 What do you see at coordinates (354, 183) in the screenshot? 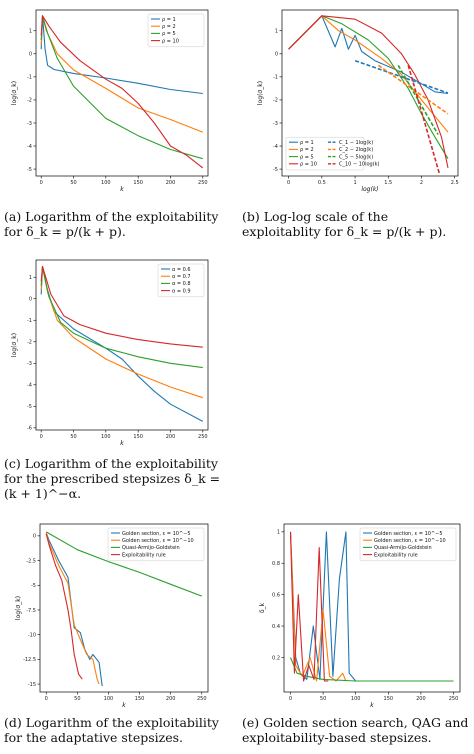
I see `x-tick-label: 1` at bounding box center [354, 183].